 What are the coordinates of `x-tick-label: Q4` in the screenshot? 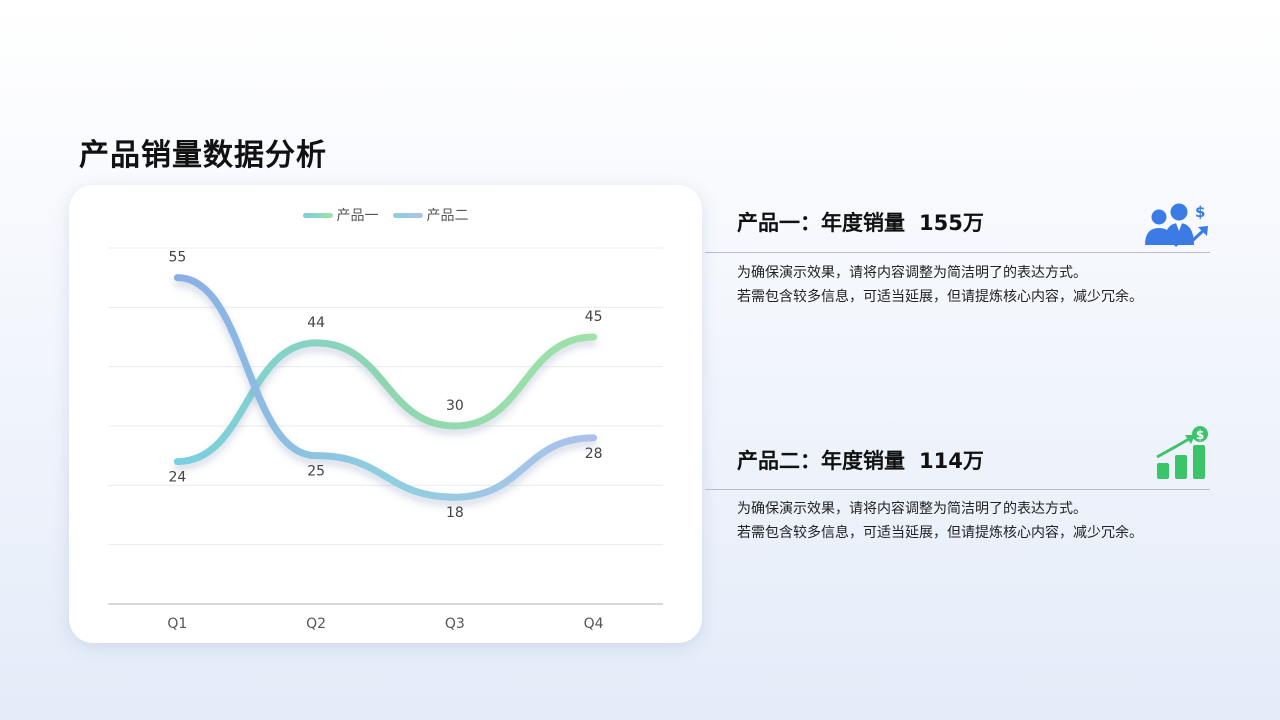 It's located at (594, 624).